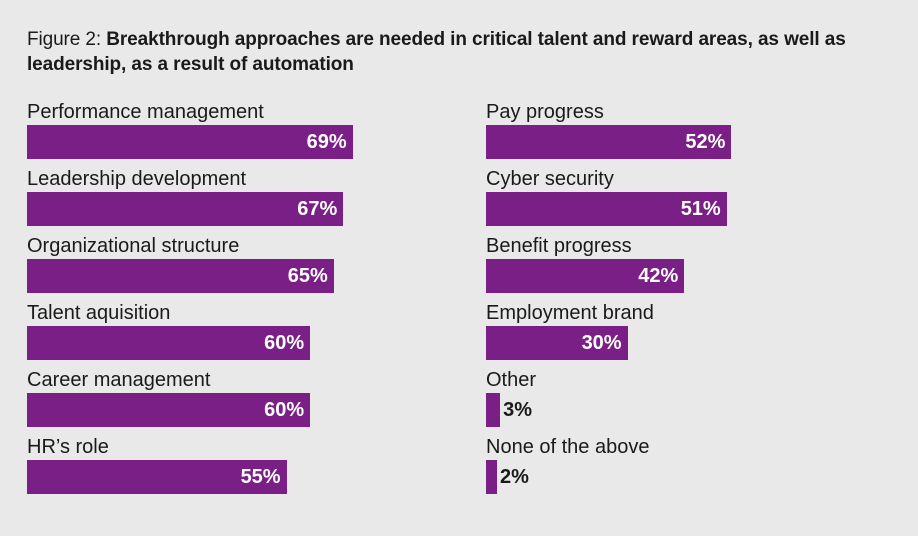  I want to click on category-label: Benefit progress, so click(559, 246).